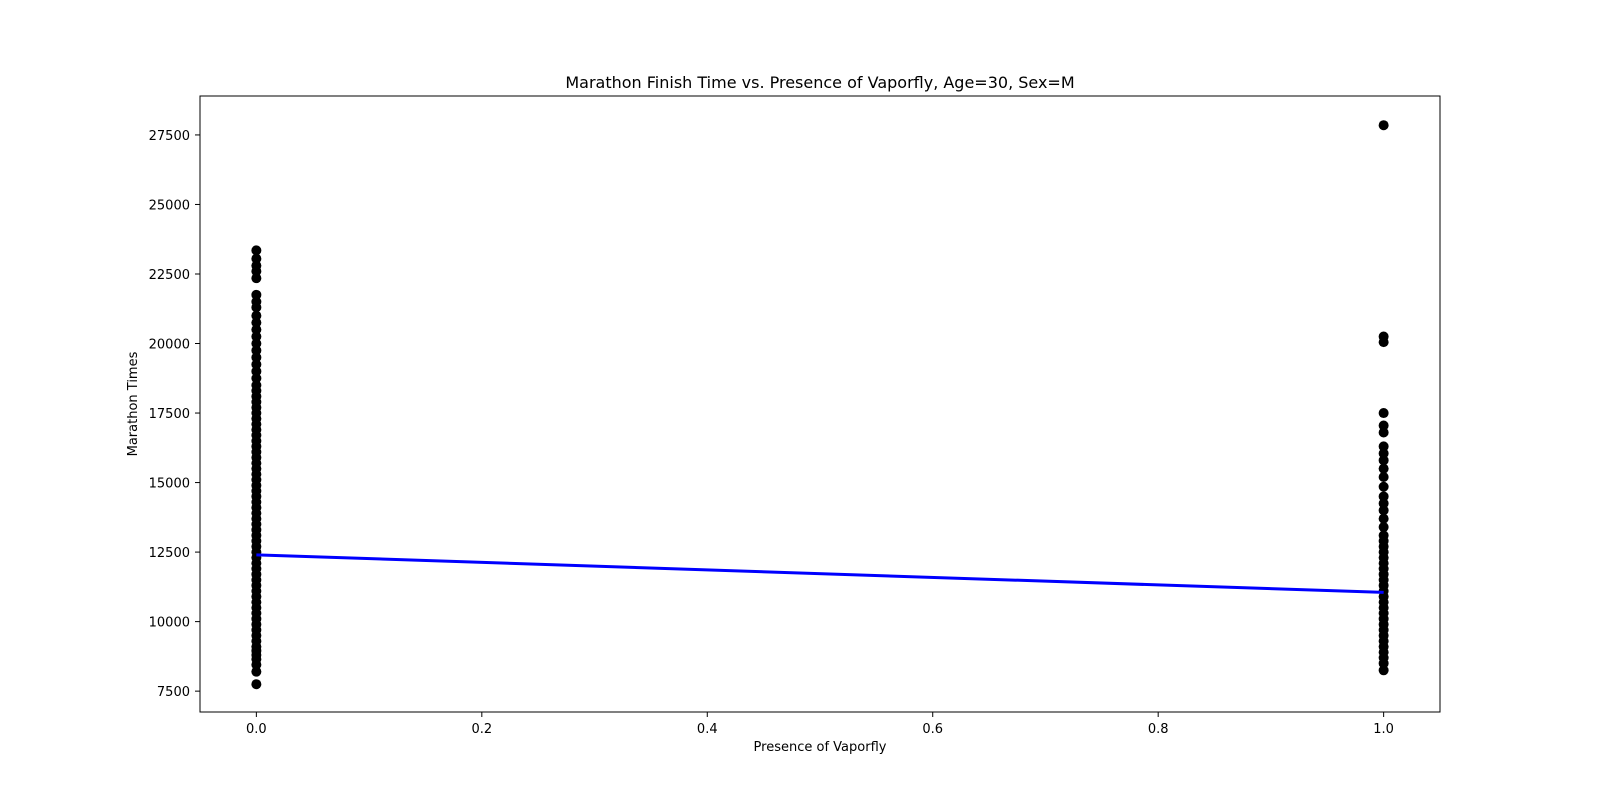 This screenshot has height=800, width=1600. I want to click on y-tick-label: 7500, so click(173, 692).